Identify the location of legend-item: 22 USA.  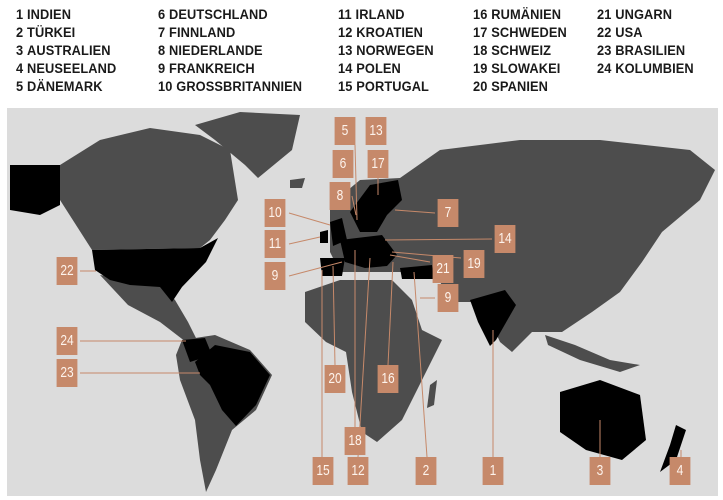
(645, 33).